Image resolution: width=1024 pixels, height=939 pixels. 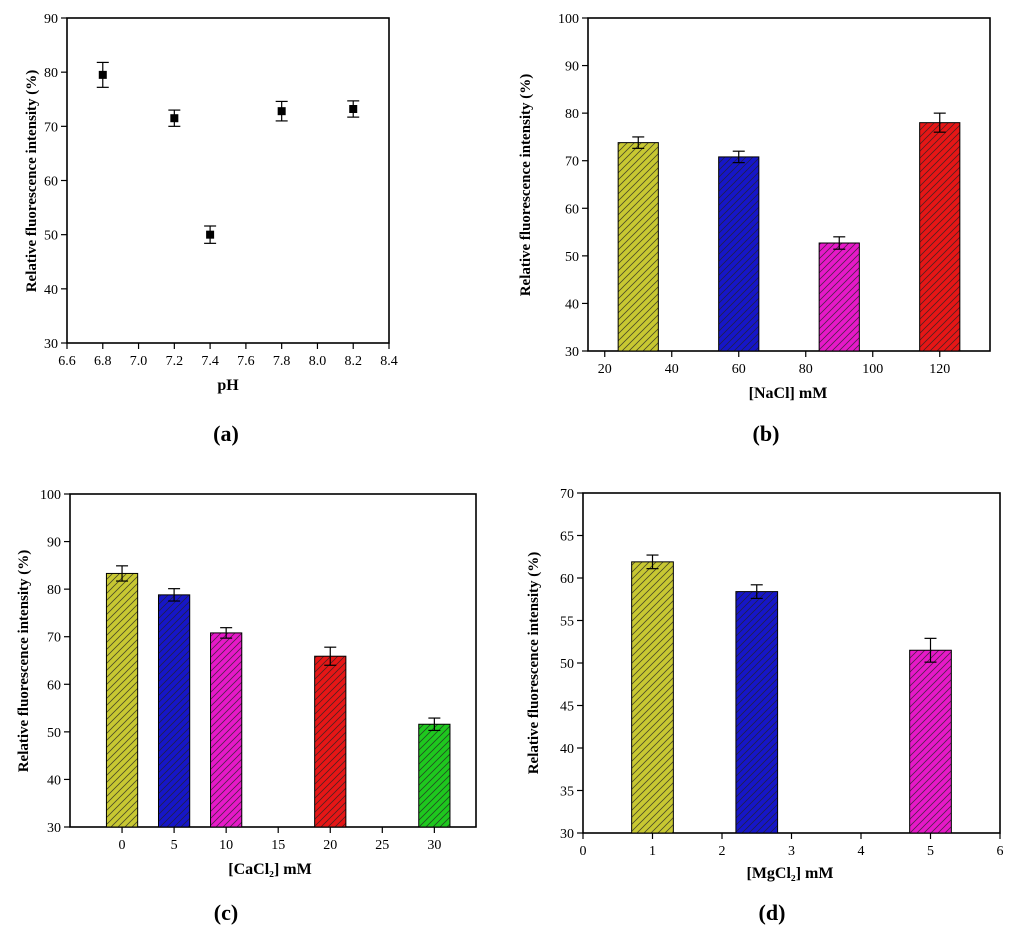 What do you see at coordinates (103, 361) in the screenshot?
I see `x-tick-label: 6.8` at bounding box center [103, 361].